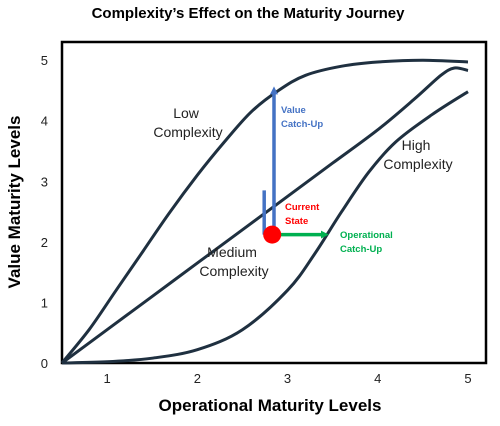 Image resolution: width=500 pixels, height=426 pixels. Describe the element at coordinates (44, 212) in the screenshot. I see `y-axis-ticks: 0 1 2 3 4 5` at that location.